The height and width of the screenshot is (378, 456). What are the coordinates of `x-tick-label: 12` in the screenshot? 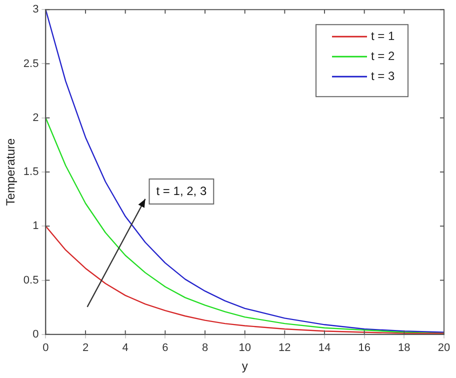 It's located at (284, 348).